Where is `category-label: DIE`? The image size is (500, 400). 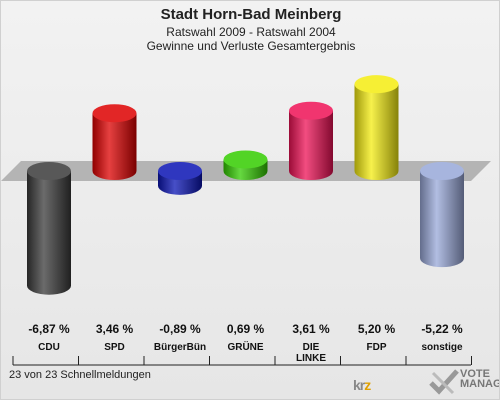
category-label: DIE is located at coordinates (311, 347).